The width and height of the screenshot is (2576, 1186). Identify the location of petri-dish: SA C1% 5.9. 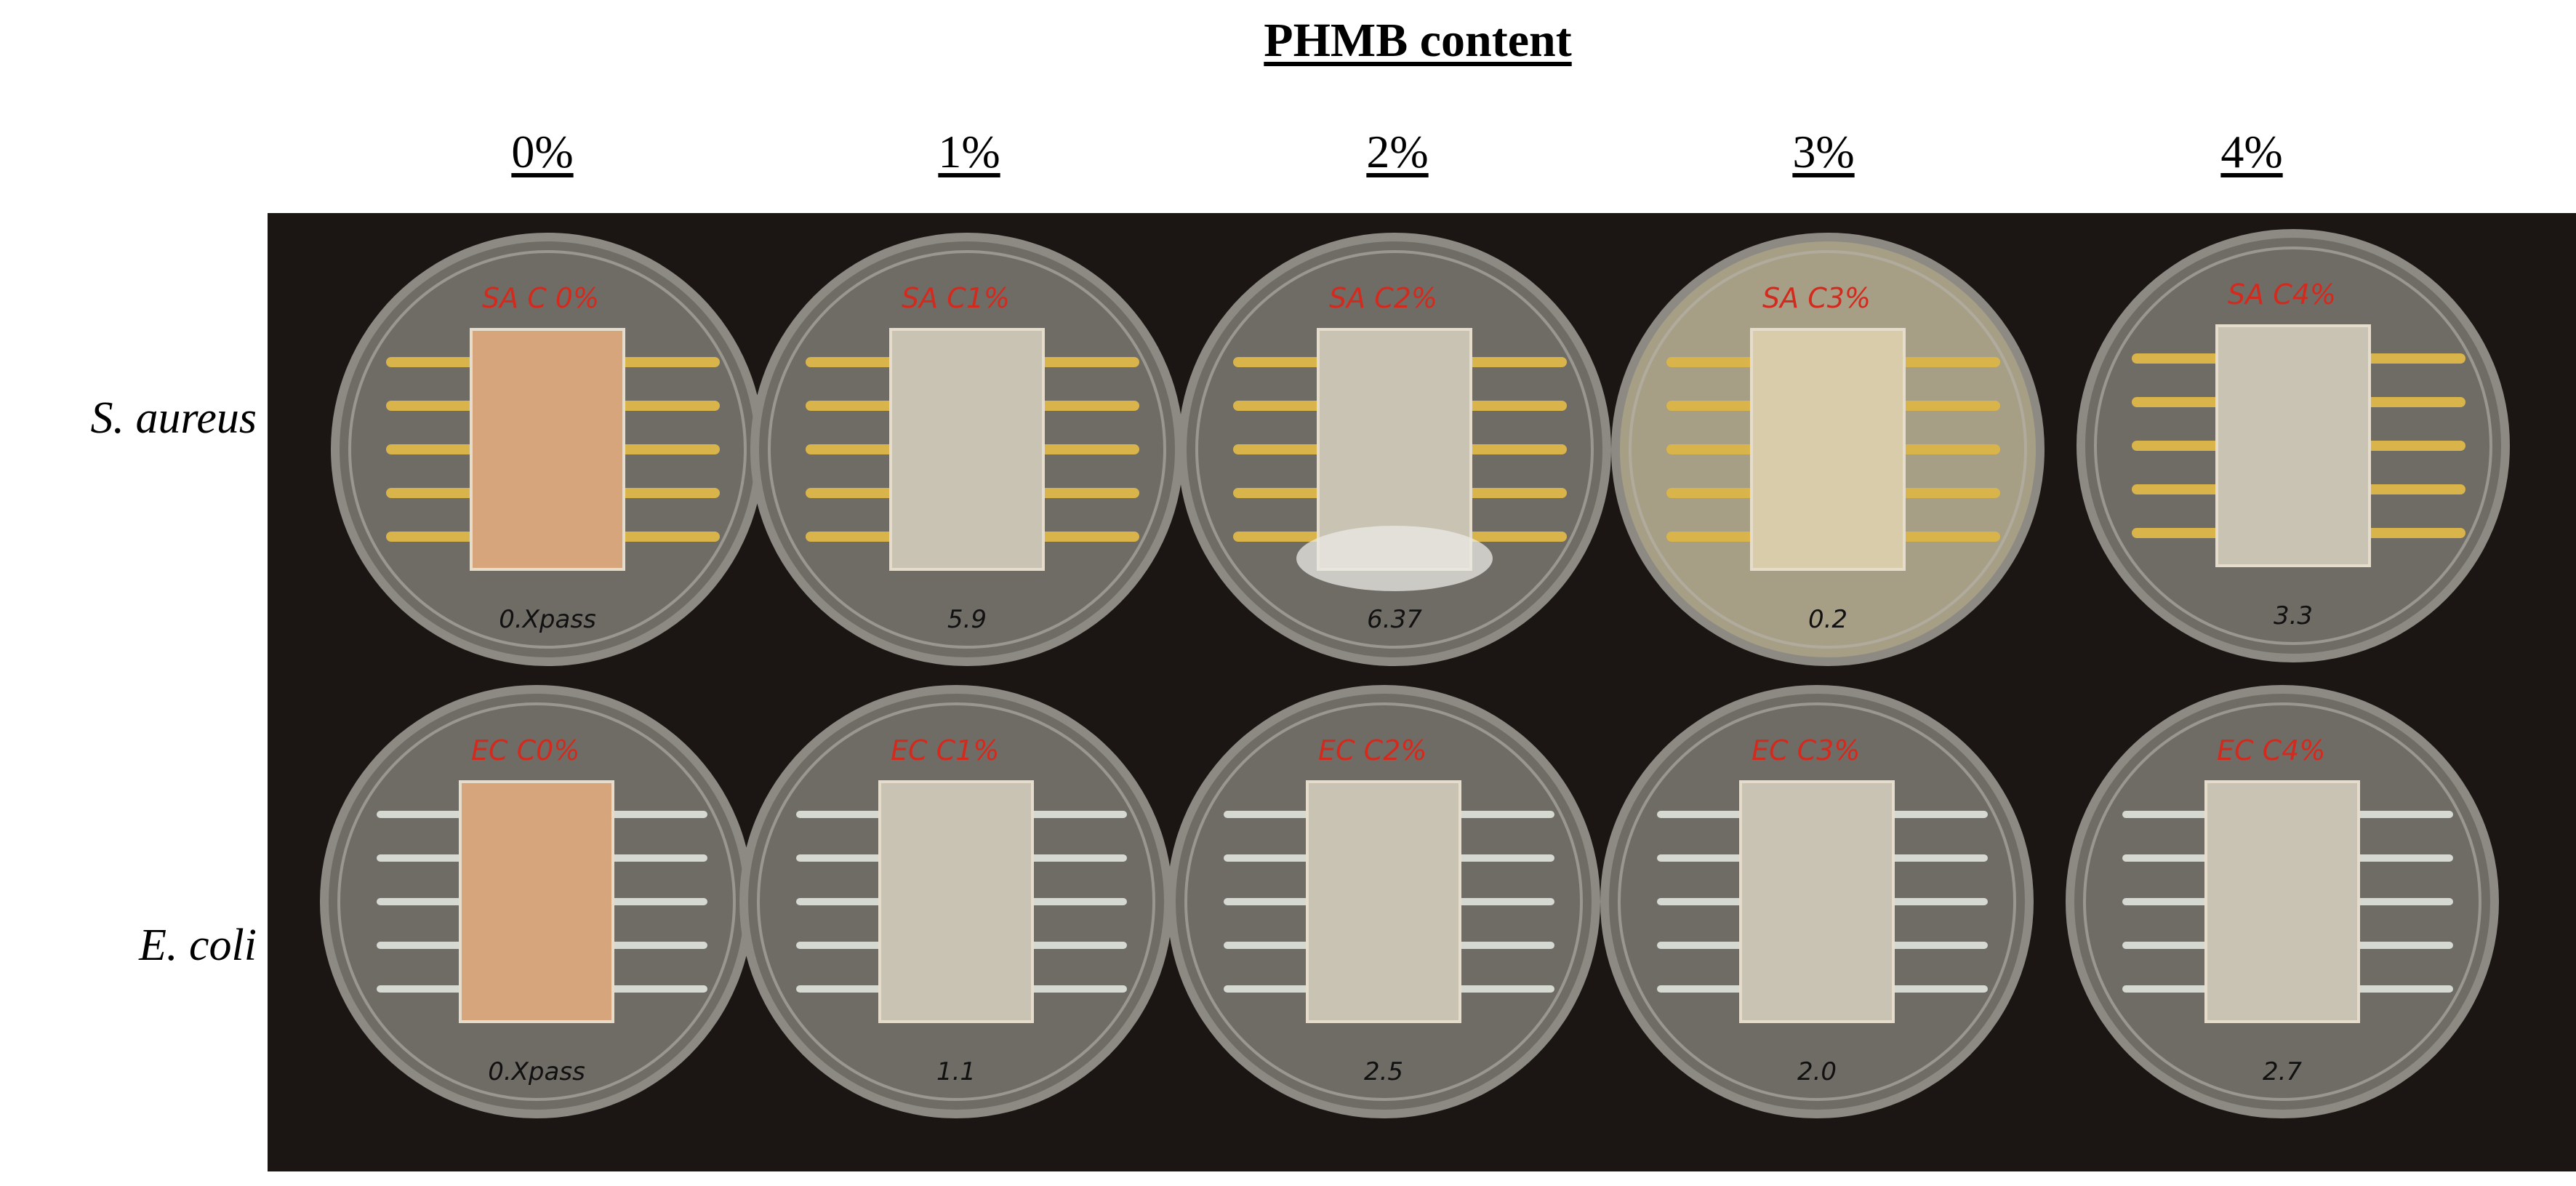
(967, 449).